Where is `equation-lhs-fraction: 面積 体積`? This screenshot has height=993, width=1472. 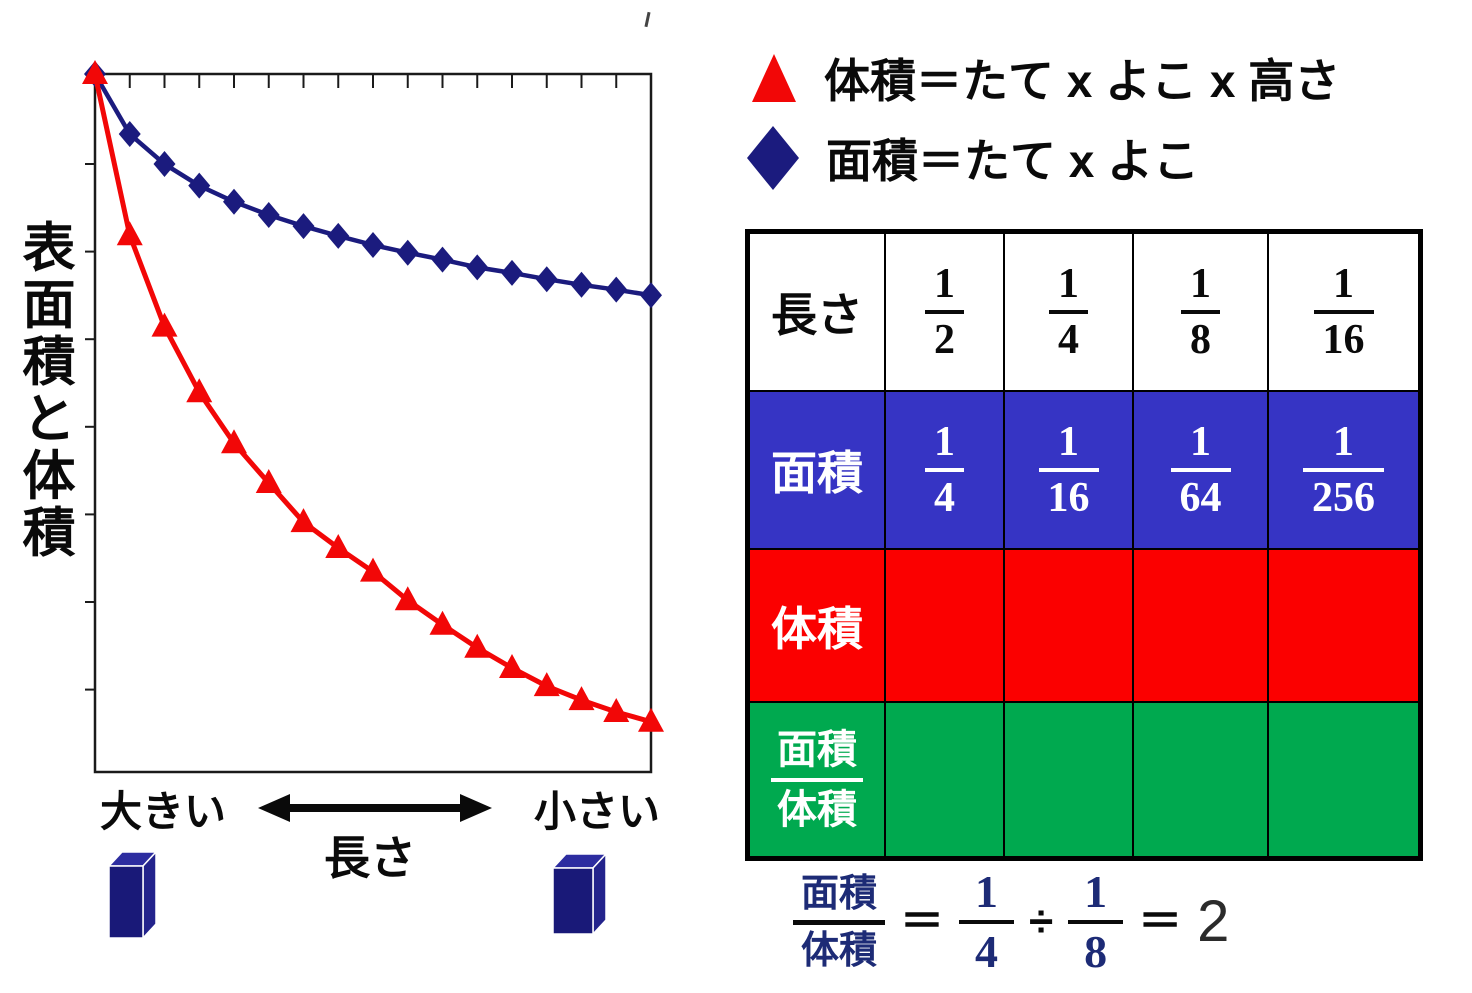 equation-lhs-fraction: 面積 体積 is located at coordinates (839, 922).